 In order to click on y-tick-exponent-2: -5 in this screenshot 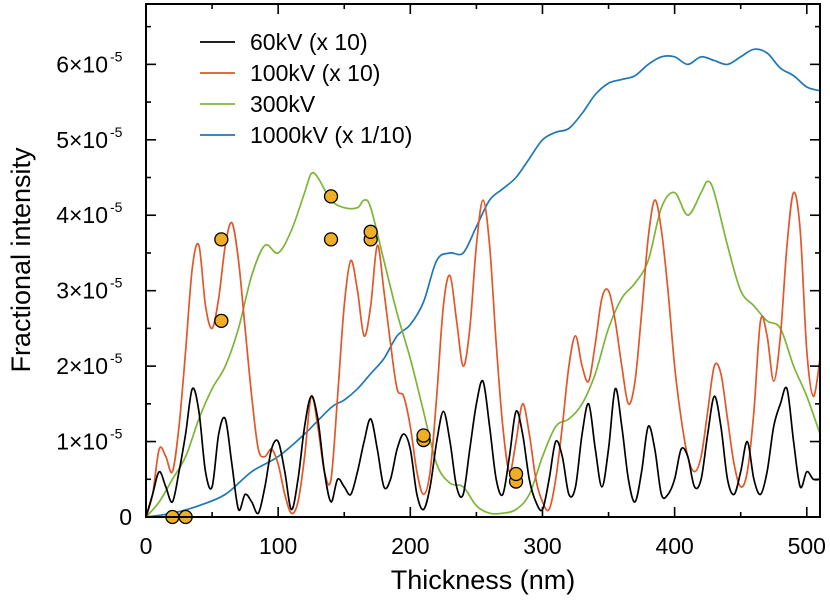, I will do `click(116, 358)`.